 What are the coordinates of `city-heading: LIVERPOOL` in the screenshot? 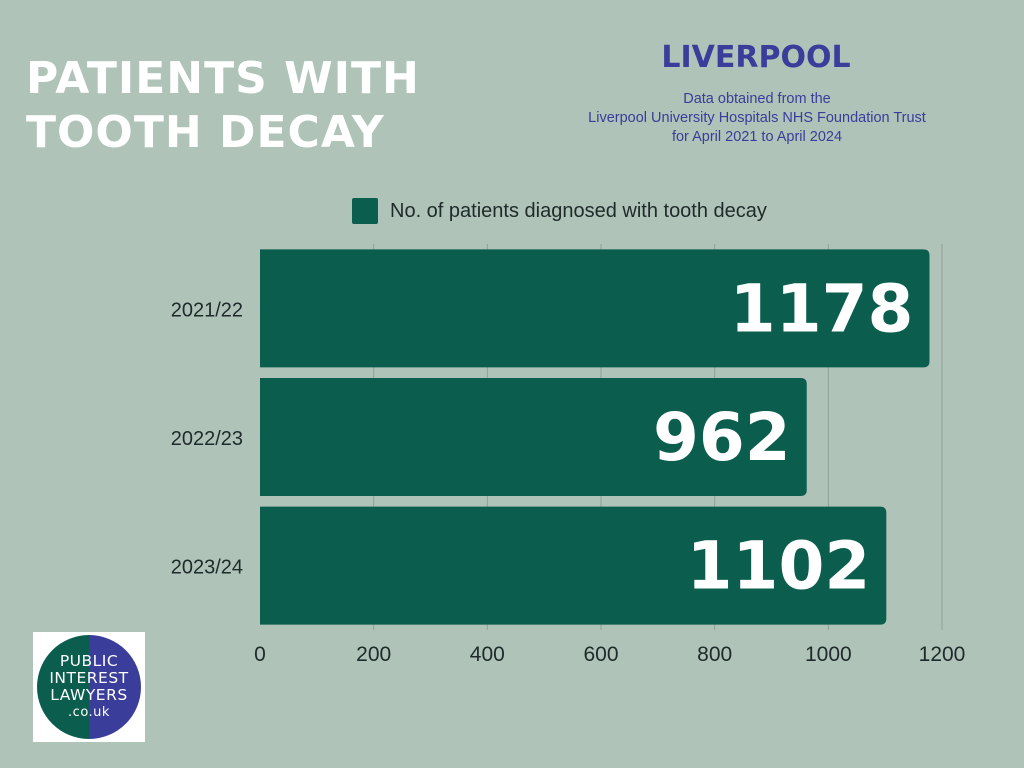 It's located at (756, 57).